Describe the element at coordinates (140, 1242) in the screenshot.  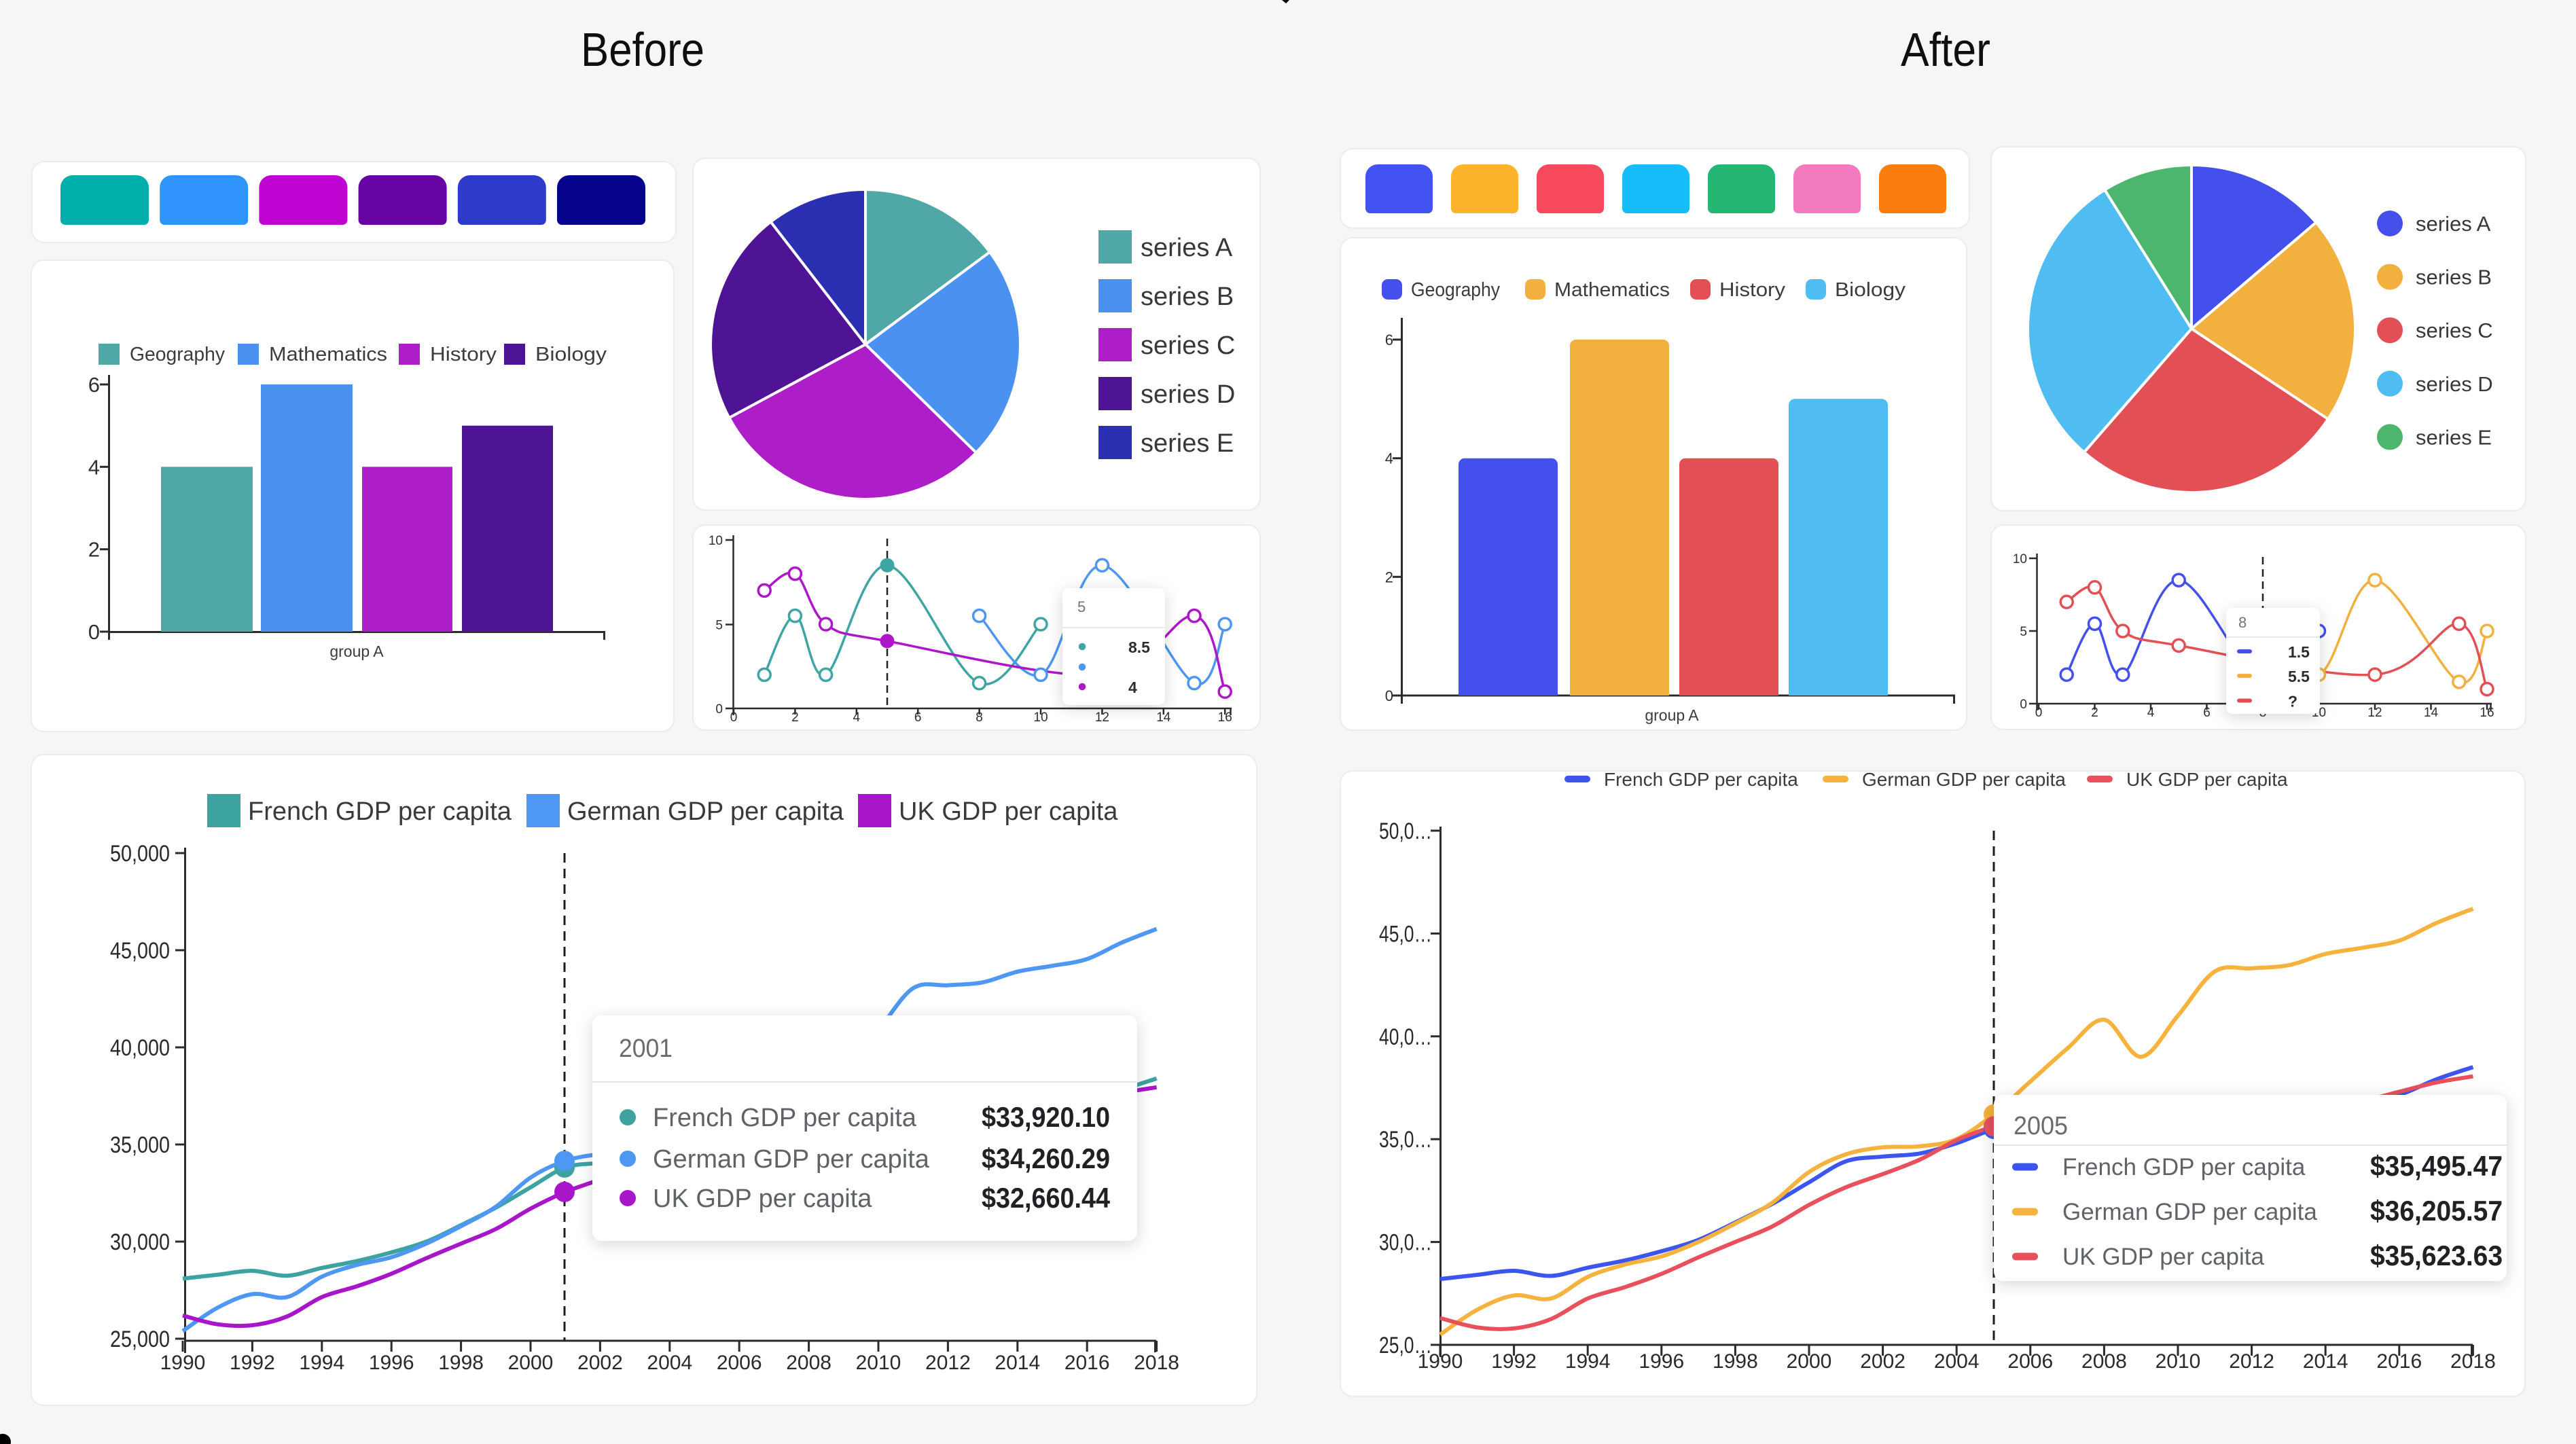
I see `svg-text: 30,000` at that location.